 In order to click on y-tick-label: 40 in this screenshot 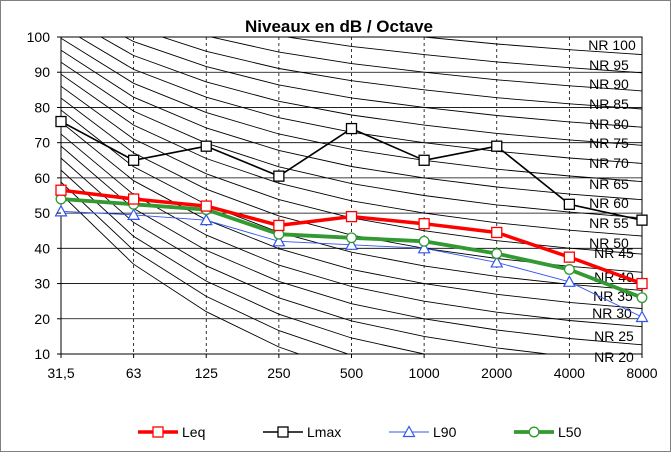, I will do `click(42, 248)`.